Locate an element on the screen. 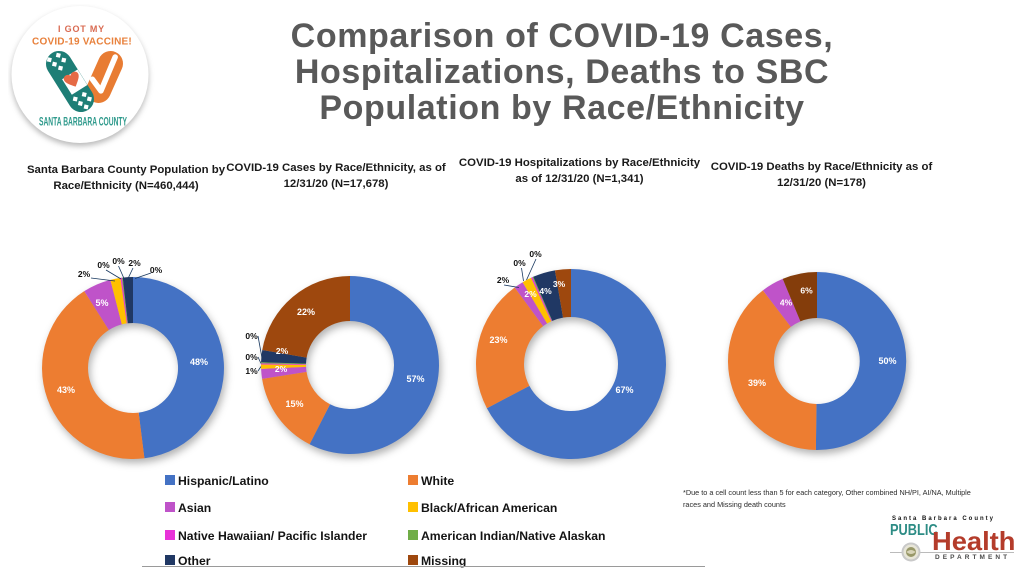  svg-text: 22% is located at coordinates (306, 312).